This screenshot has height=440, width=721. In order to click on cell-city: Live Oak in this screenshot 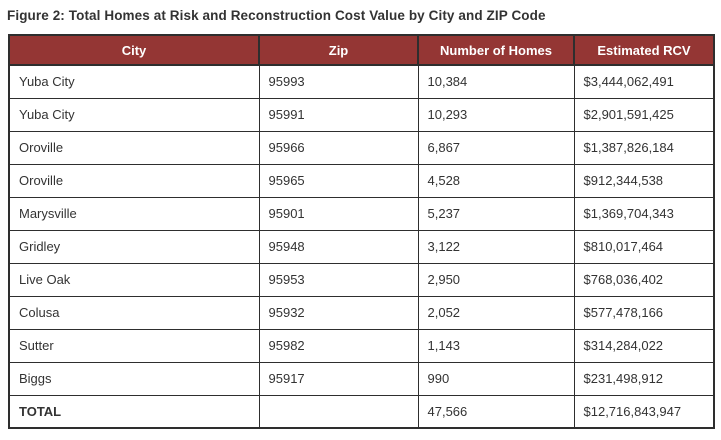, I will do `click(134, 279)`.